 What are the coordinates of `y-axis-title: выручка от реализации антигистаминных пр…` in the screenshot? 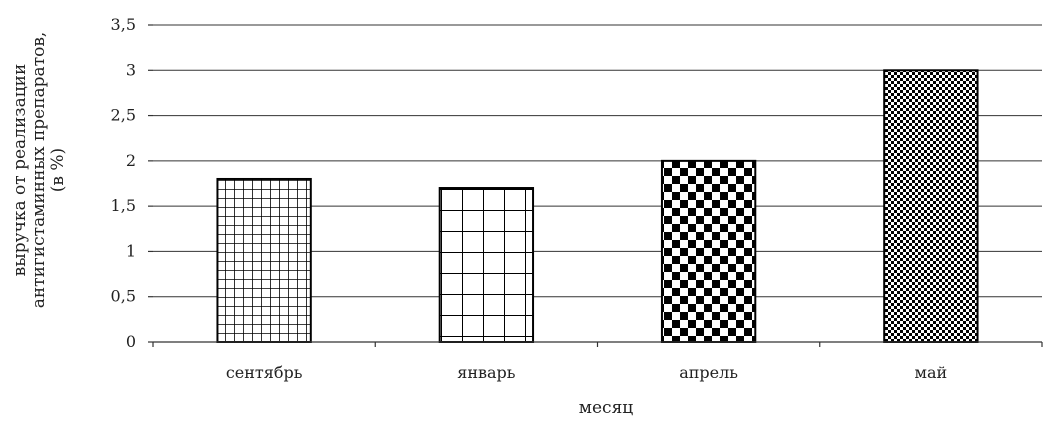 It's located at (39, 170).